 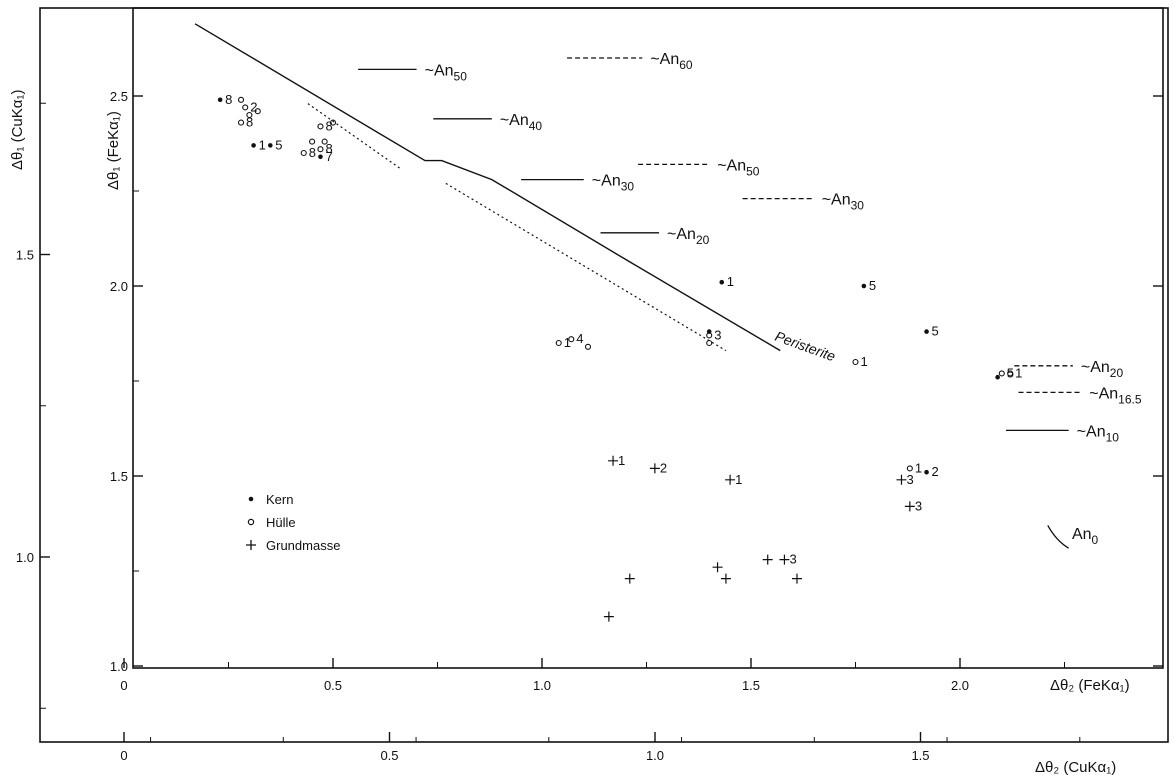 What do you see at coordinates (671, 61) in the screenshot?
I see `composition-label: ~An60` at bounding box center [671, 61].